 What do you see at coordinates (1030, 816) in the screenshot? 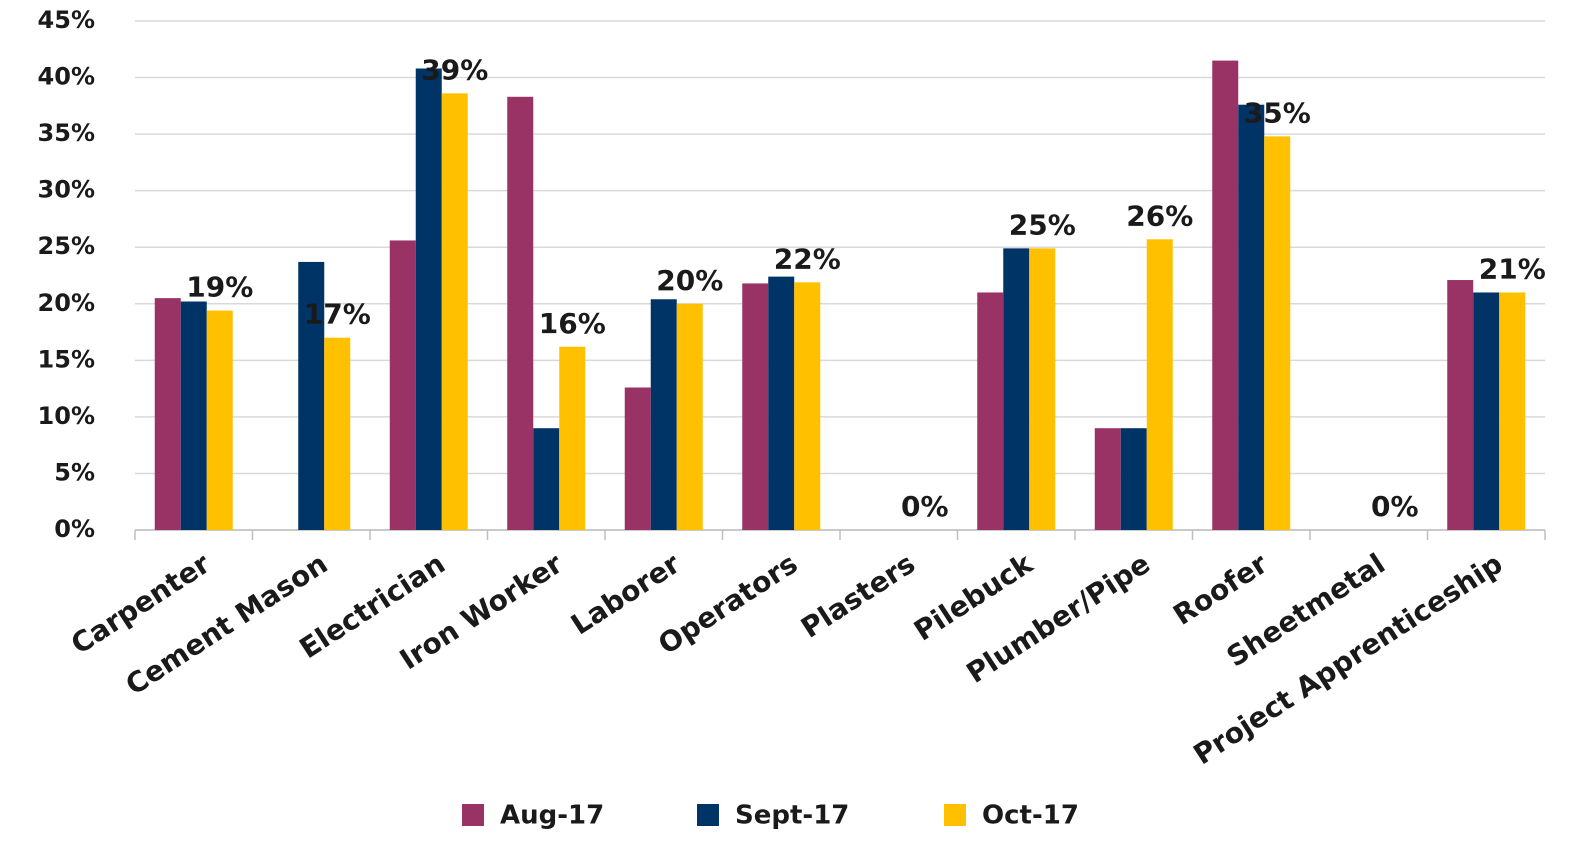
I see `legend-label: Oct-17` at bounding box center [1030, 816].